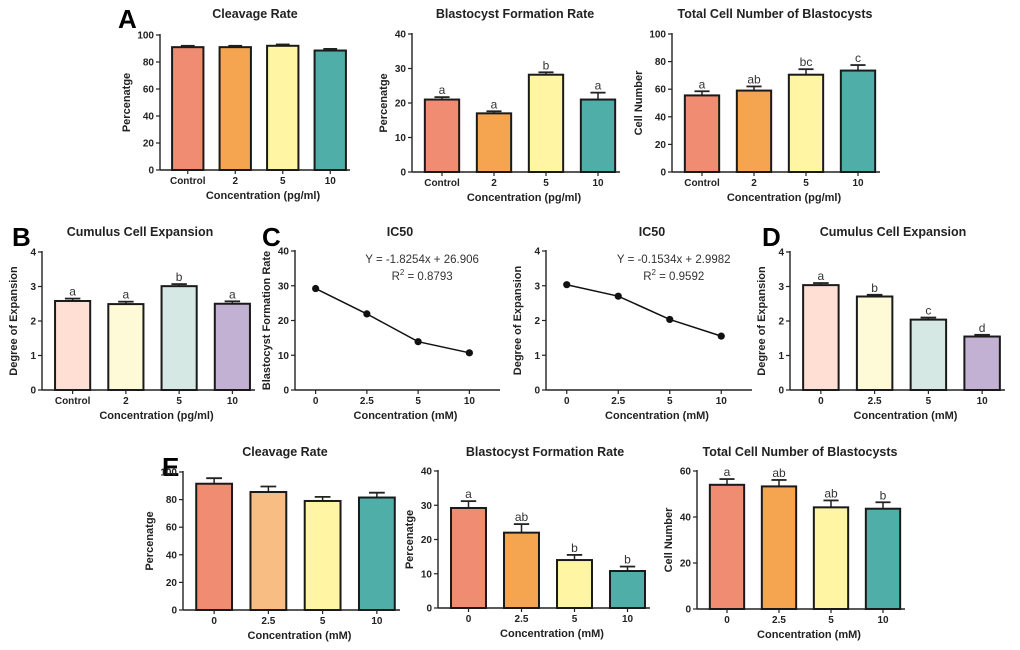 The image size is (1020, 650). I want to click on panel-letter-c: C, so click(271, 237).